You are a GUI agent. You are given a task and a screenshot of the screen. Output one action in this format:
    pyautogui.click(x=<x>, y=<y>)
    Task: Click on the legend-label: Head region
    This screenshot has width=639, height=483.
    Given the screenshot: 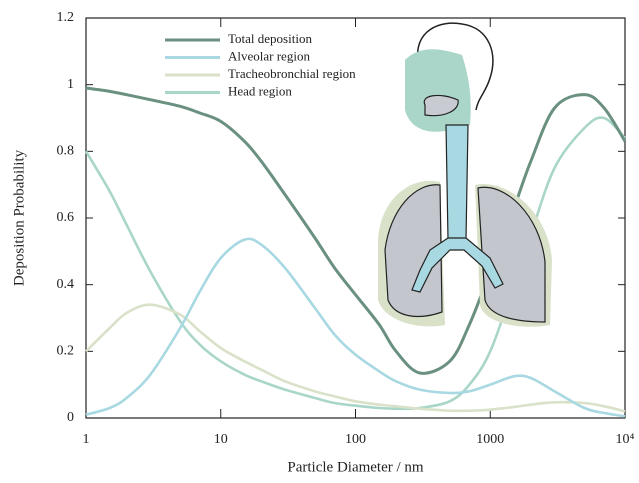 What is the action you would take?
    pyautogui.click(x=260, y=90)
    